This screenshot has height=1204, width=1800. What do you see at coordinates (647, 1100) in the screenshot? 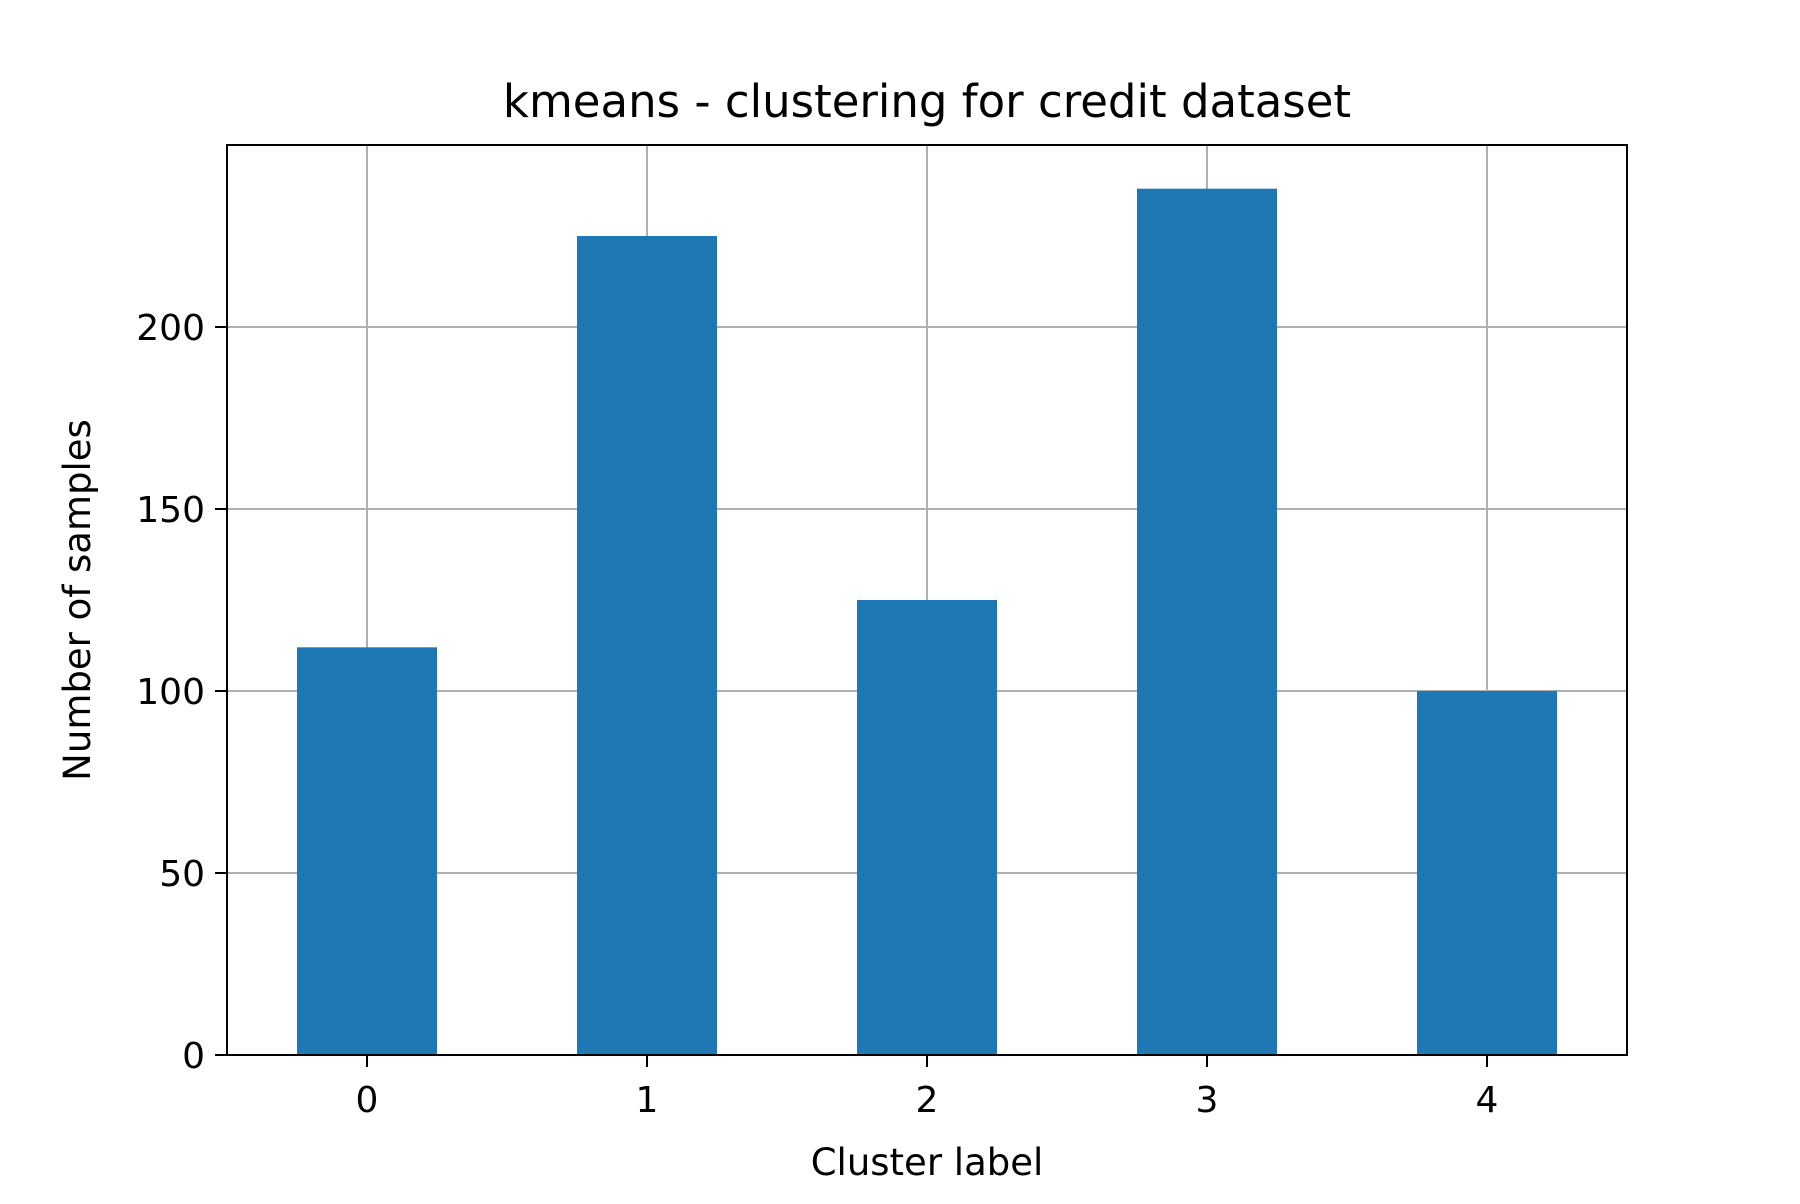
I see `x-tick-label-1: 1` at bounding box center [647, 1100].